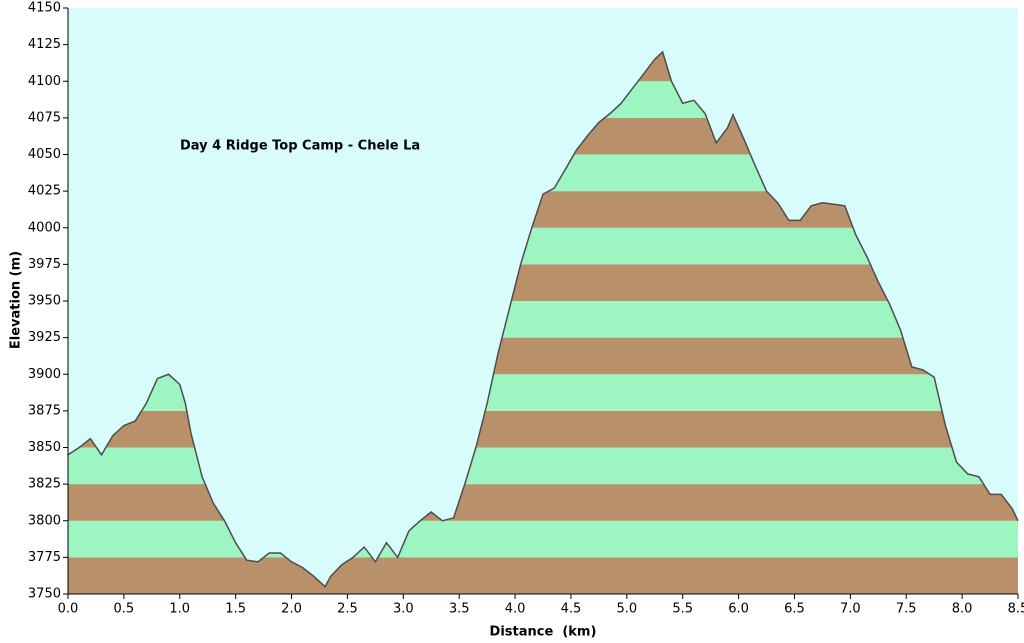 The width and height of the screenshot is (1024, 643). I want to click on x-tick-label: 2.0, so click(291, 609).